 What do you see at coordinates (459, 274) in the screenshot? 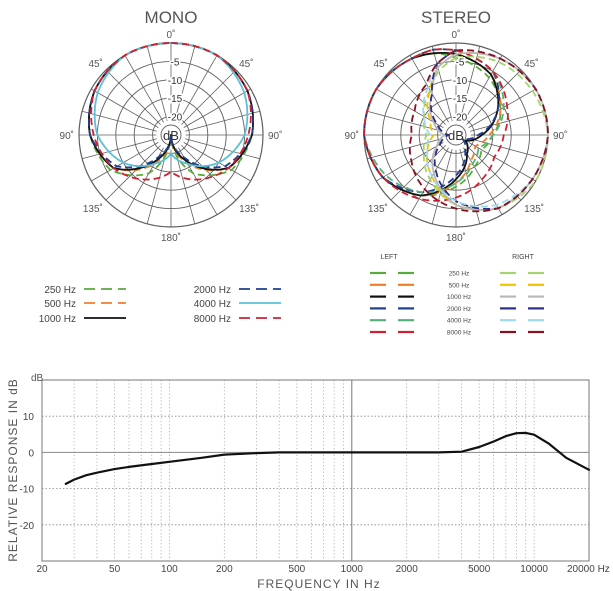
I see `stereo-legend-label: 250 Hz` at bounding box center [459, 274].